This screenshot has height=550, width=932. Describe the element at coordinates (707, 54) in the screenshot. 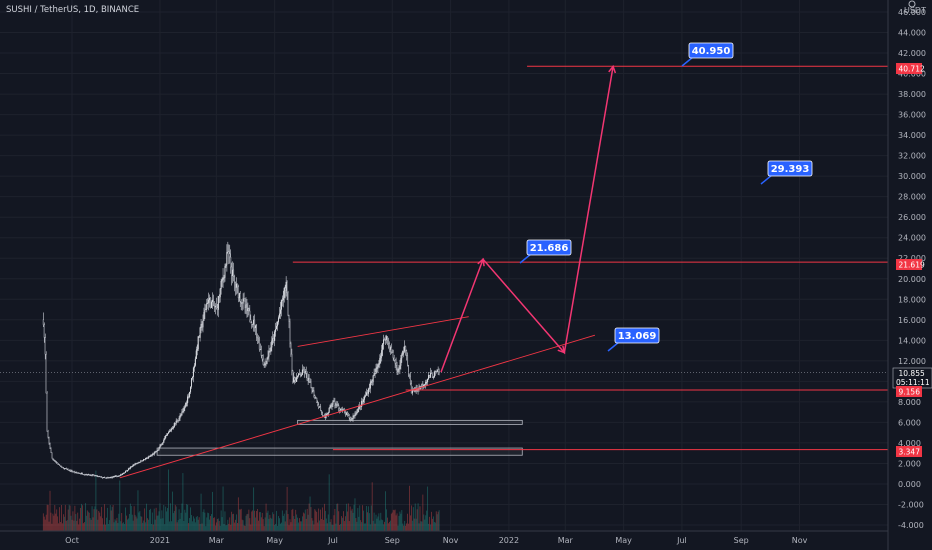

I see `price-callout: 40.950` at that location.